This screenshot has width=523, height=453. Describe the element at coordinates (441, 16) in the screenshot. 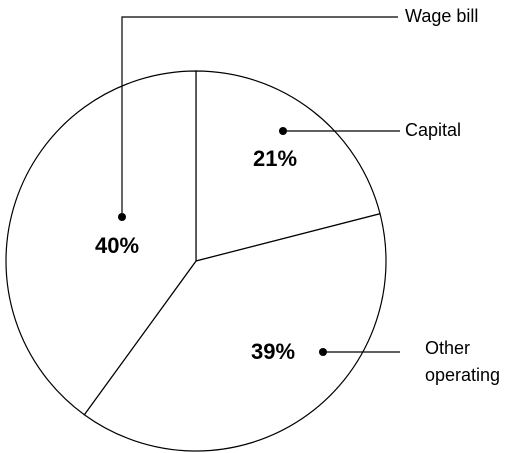

I see `legend-label: Wage bill` at that location.